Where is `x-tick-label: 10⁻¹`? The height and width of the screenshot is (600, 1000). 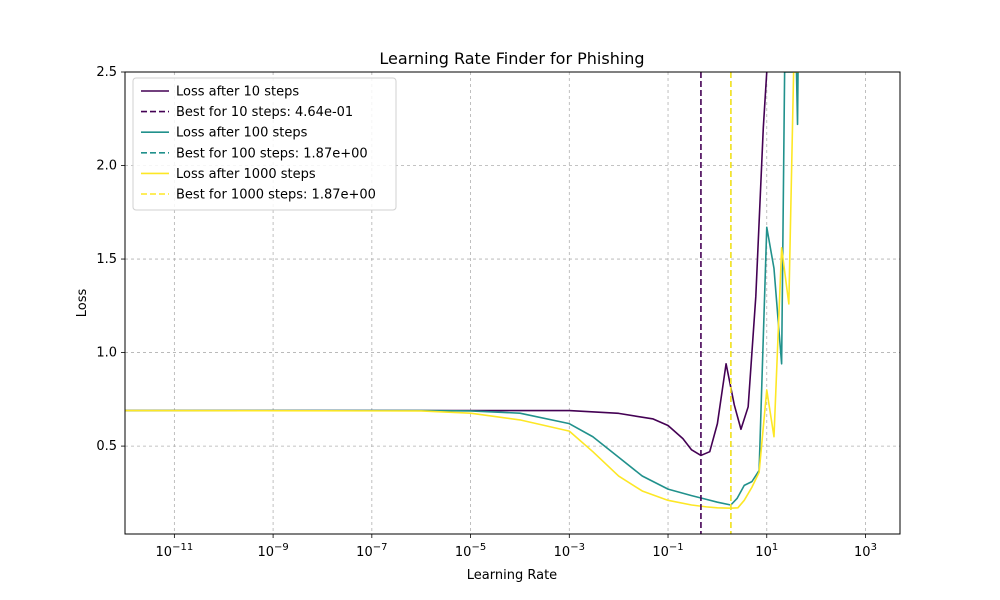
x-tick-label: 10⁻¹ is located at coordinates (667, 551).